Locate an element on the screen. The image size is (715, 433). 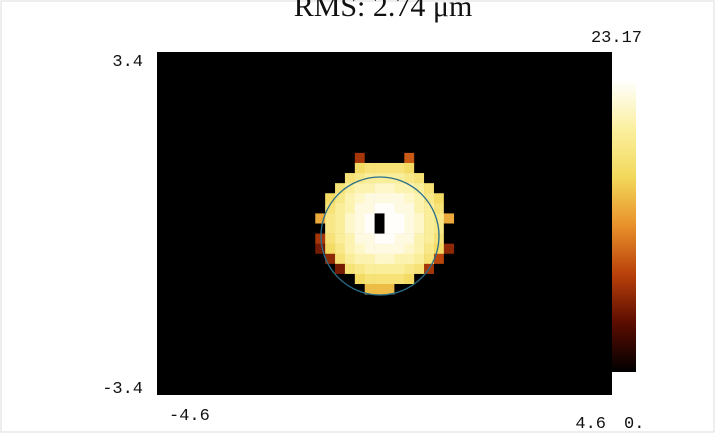
colorbar-tick-label: 0. is located at coordinates (634, 424).